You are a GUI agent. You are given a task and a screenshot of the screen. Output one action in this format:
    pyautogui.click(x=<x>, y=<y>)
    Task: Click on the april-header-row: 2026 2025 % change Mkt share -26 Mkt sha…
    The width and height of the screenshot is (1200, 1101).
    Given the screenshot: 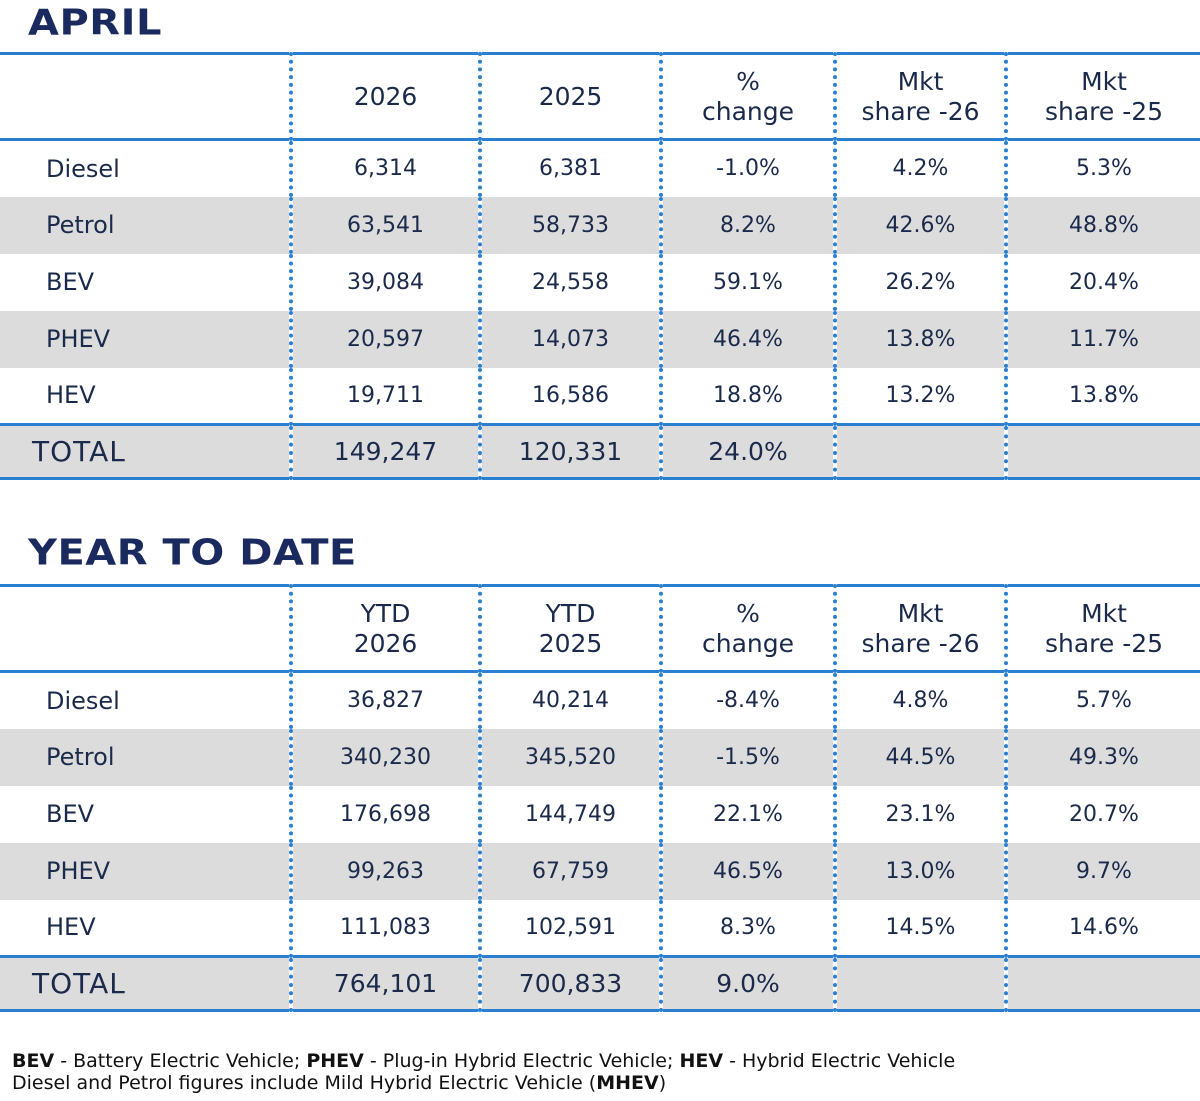 What is the action you would take?
    pyautogui.click(x=600, y=96)
    